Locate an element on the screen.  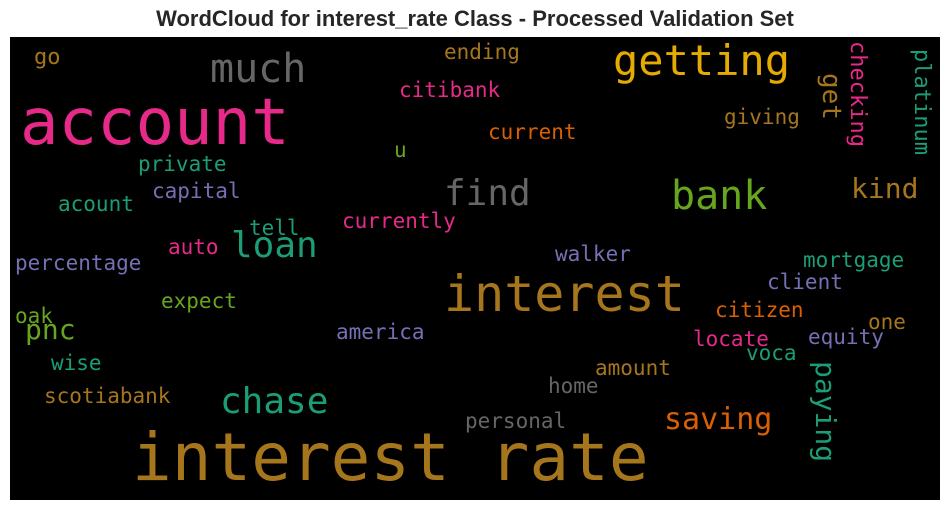
word-u: u is located at coordinates (400, 150).